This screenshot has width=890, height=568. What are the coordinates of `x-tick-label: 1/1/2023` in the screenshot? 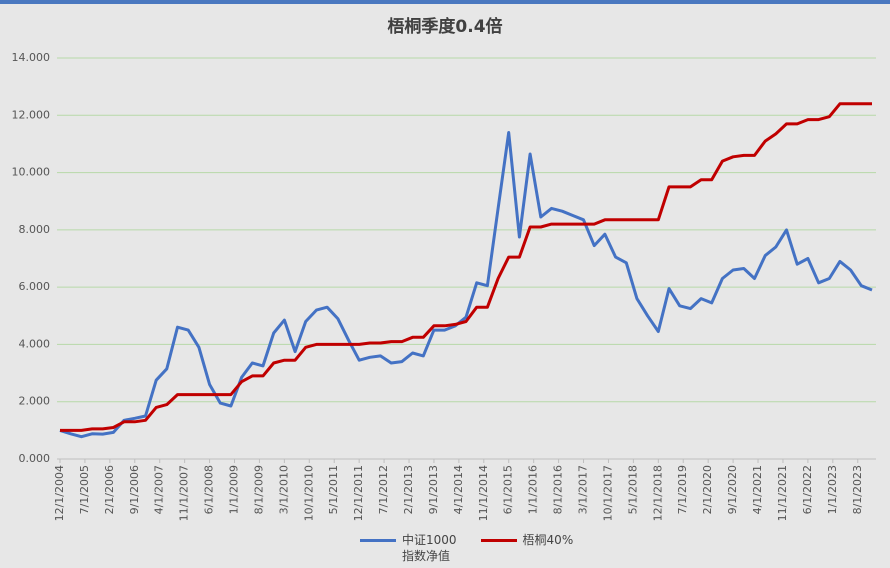 It's located at (832, 489).